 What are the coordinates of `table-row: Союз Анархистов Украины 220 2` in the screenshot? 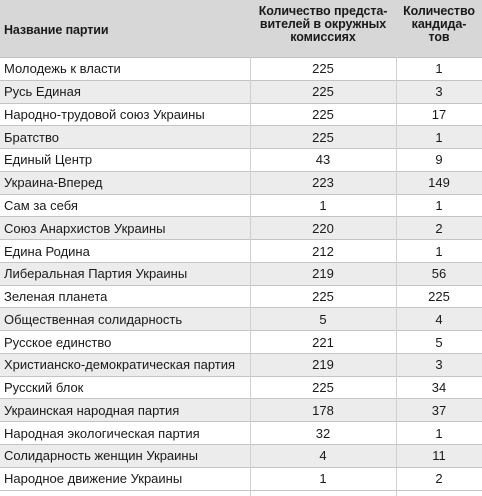 It's located at (241, 229).